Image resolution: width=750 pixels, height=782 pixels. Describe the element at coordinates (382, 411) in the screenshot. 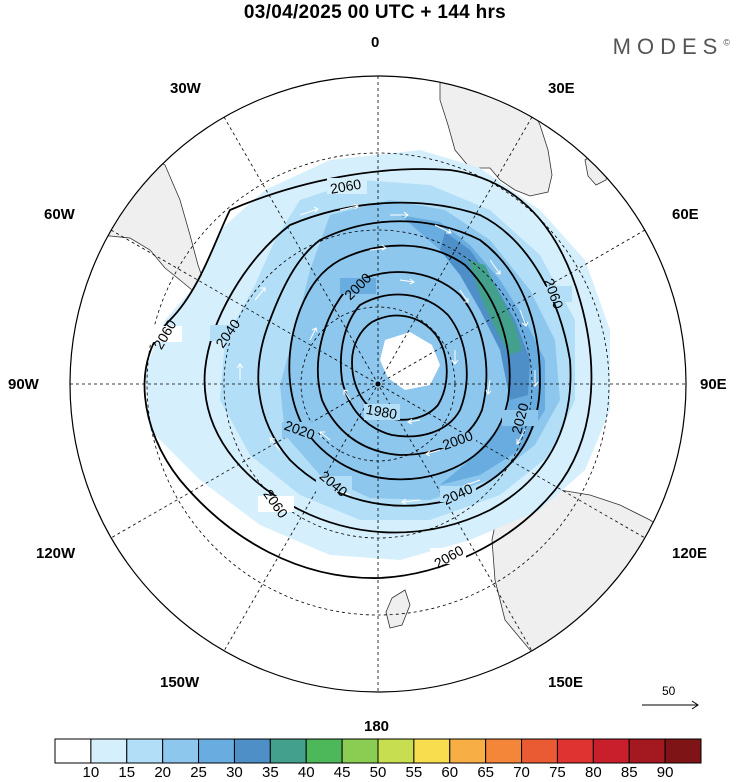

I see `contour-label: 1980` at that location.